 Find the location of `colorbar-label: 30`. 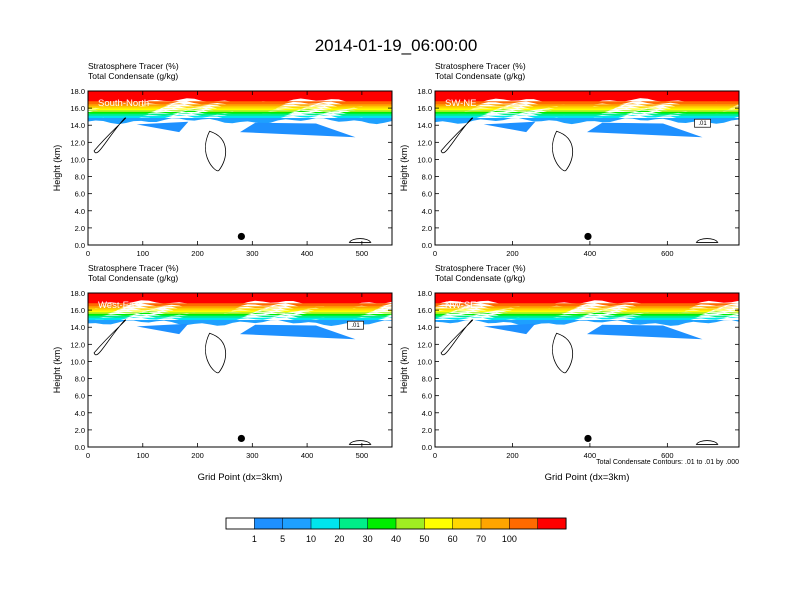

colorbar-label: 30 is located at coordinates (368, 539).